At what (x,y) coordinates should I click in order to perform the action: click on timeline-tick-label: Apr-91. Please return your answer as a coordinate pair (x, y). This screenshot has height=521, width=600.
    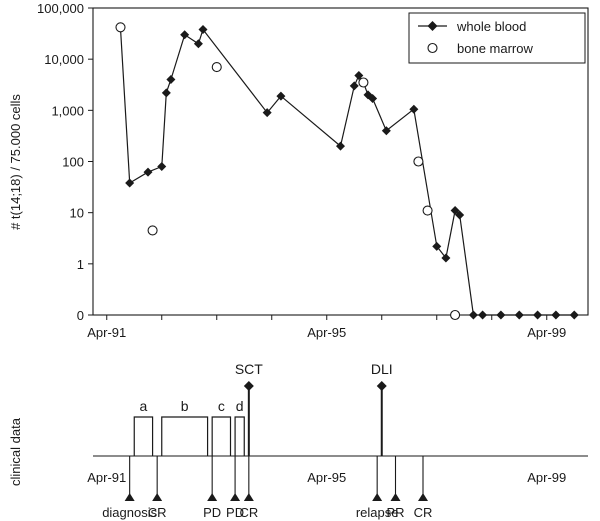
    Looking at the image, I should click on (106, 477).